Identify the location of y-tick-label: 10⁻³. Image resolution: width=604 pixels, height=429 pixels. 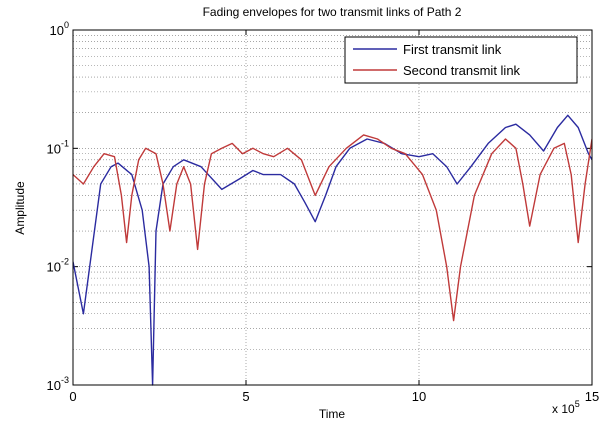
(58, 384).